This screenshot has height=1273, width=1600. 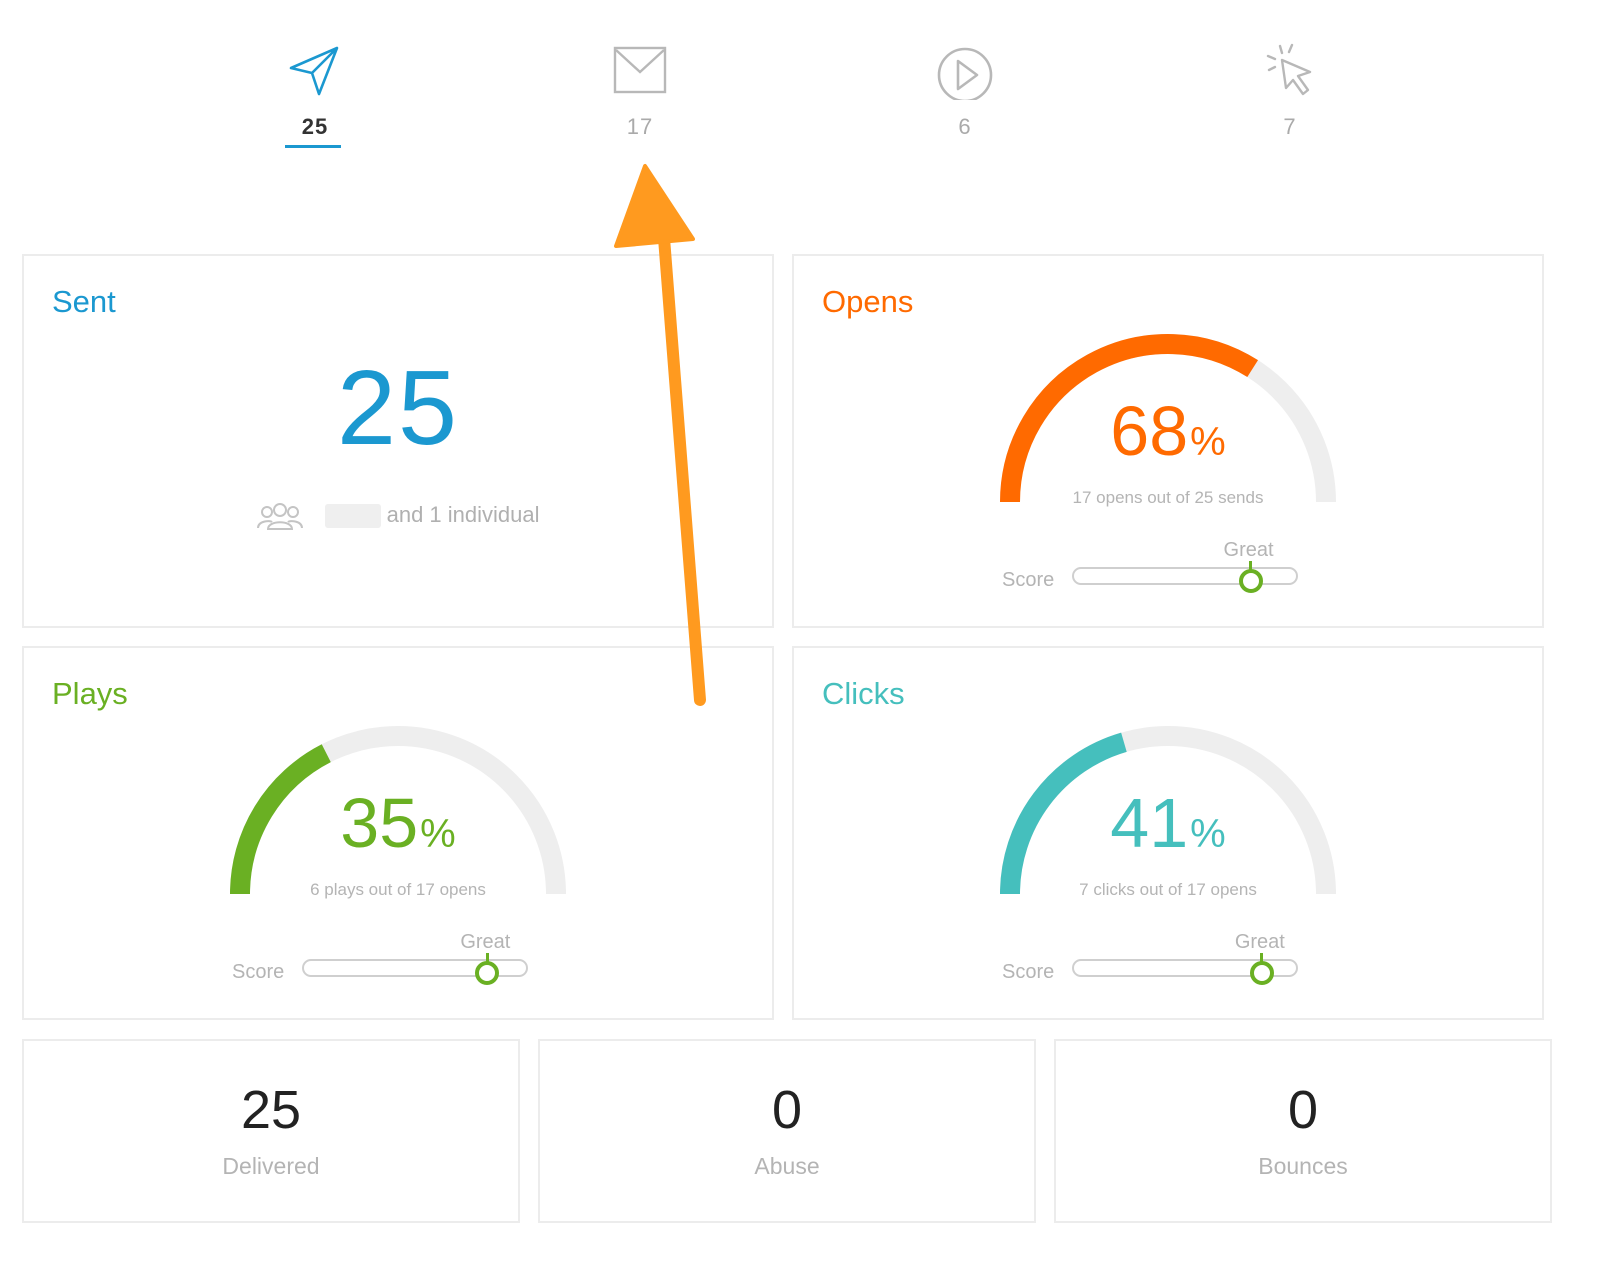 What do you see at coordinates (1168, 497) in the screenshot?
I see `opens-subtitle: 17 opens out of 25 sends` at bounding box center [1168, 497].